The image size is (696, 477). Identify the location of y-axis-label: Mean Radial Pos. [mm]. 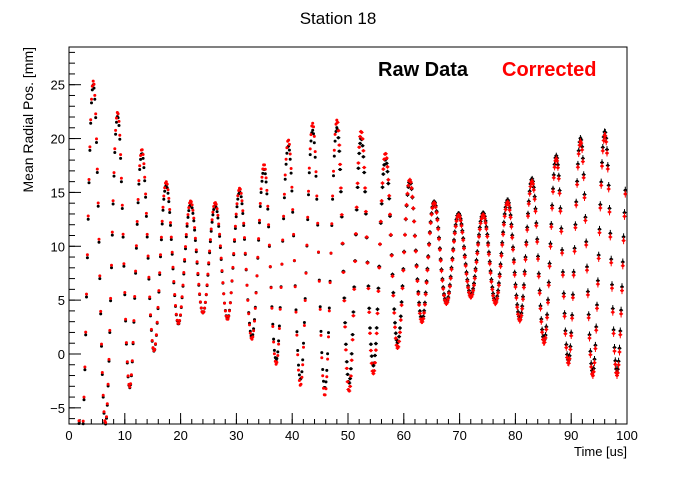
(28, 120).